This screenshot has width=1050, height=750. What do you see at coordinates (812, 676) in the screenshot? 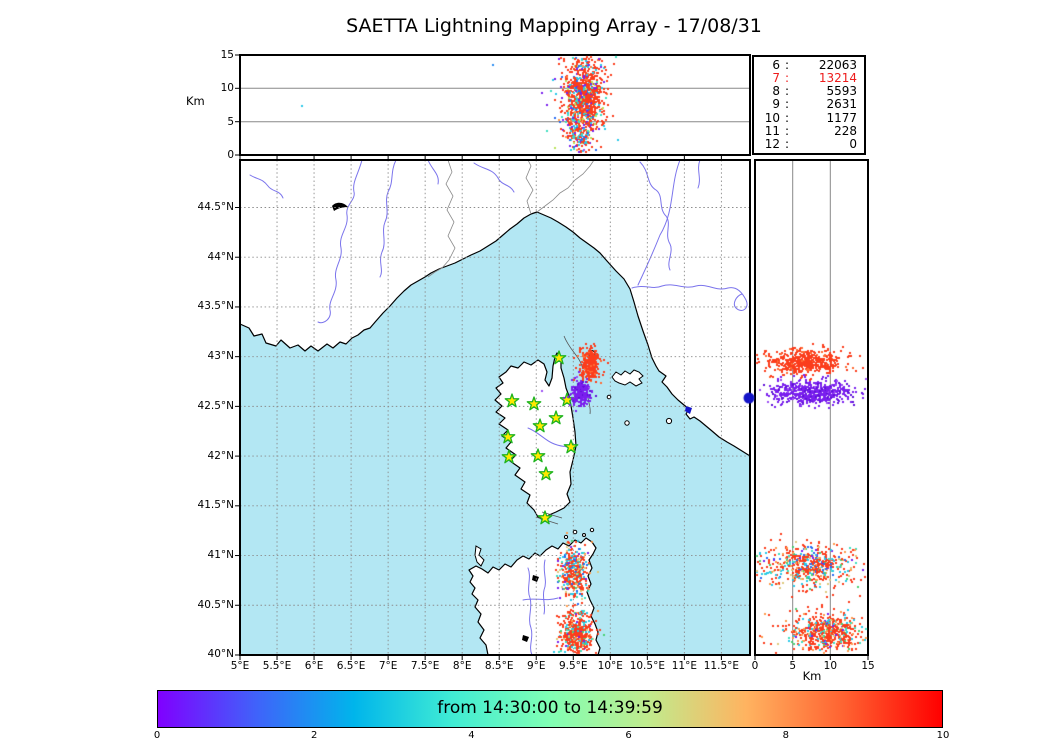
I see `right-panel-xlabel: Km` at bounding box center [812, 676].